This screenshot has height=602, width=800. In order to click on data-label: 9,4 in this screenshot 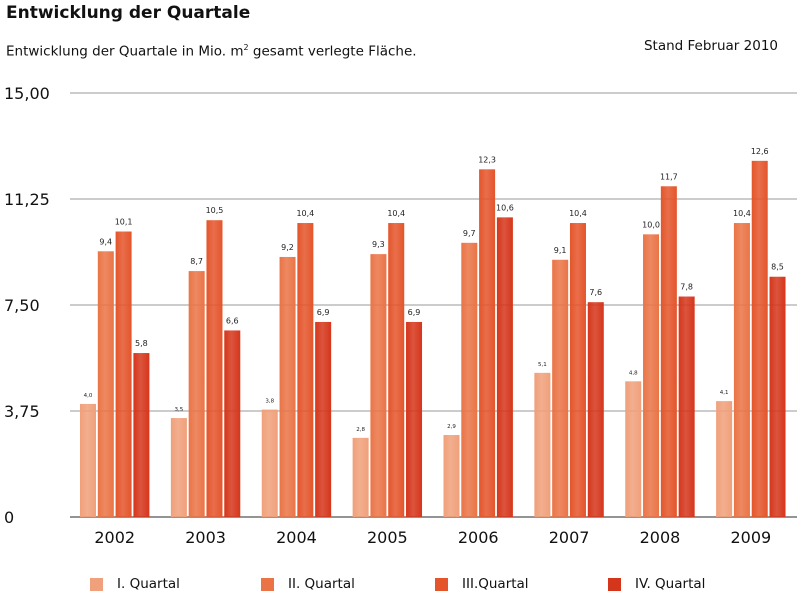, I will do `click(105, 241)`.